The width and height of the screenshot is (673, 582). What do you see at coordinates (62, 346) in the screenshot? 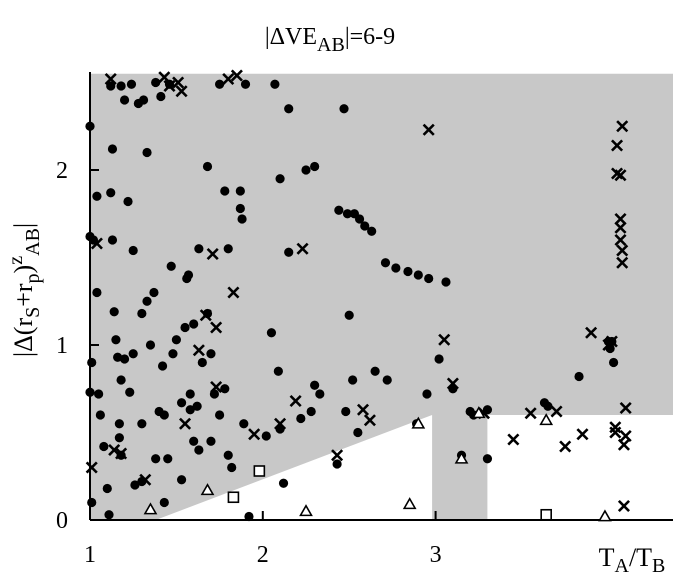
I see `y-tick-label-1: 1` at bounding box center [62, 346].